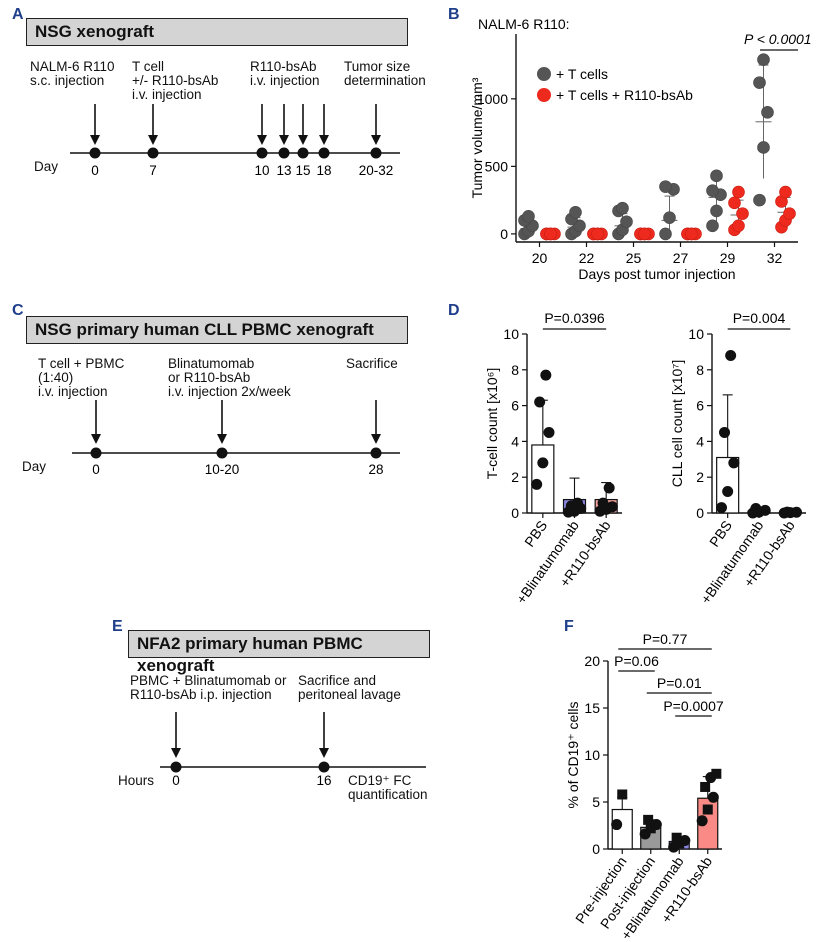 The height and width of the screenshot is (942, 817). Describe the element at coordinates (574, 318) in the screenshot. I see `chart-d1-sig-label: P=0.0396` at that location.